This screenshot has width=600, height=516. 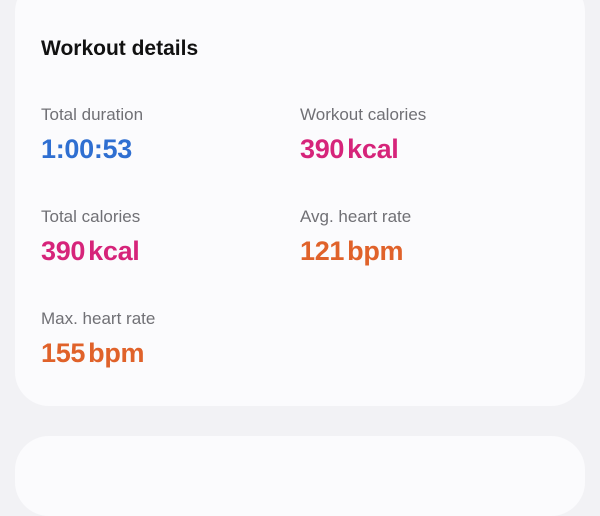 I want to click on metric-avg-heart-rate: Avg. heart rate 121 bpm, so click(x=355, y=236).